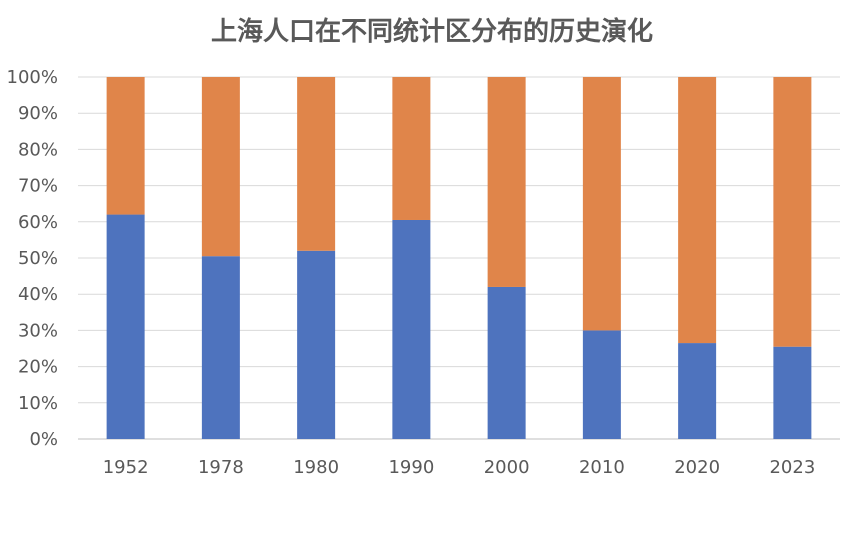 This screenshot has width=864, height=544. What do you see at coordinates (459, 467) in the screenshot?
I see `x-axis-ticks: 1952 1978 1980 1990 2000 2010 2020 2023` at bounding box center [459, 467].